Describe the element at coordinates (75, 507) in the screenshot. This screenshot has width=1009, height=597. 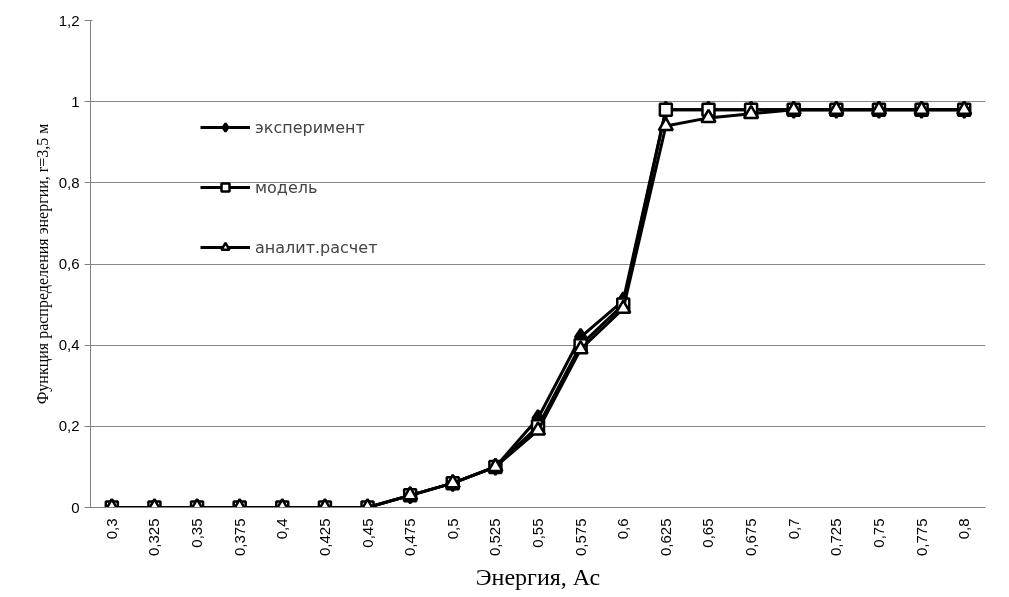
I see `y-tick-label: 0` at that location.